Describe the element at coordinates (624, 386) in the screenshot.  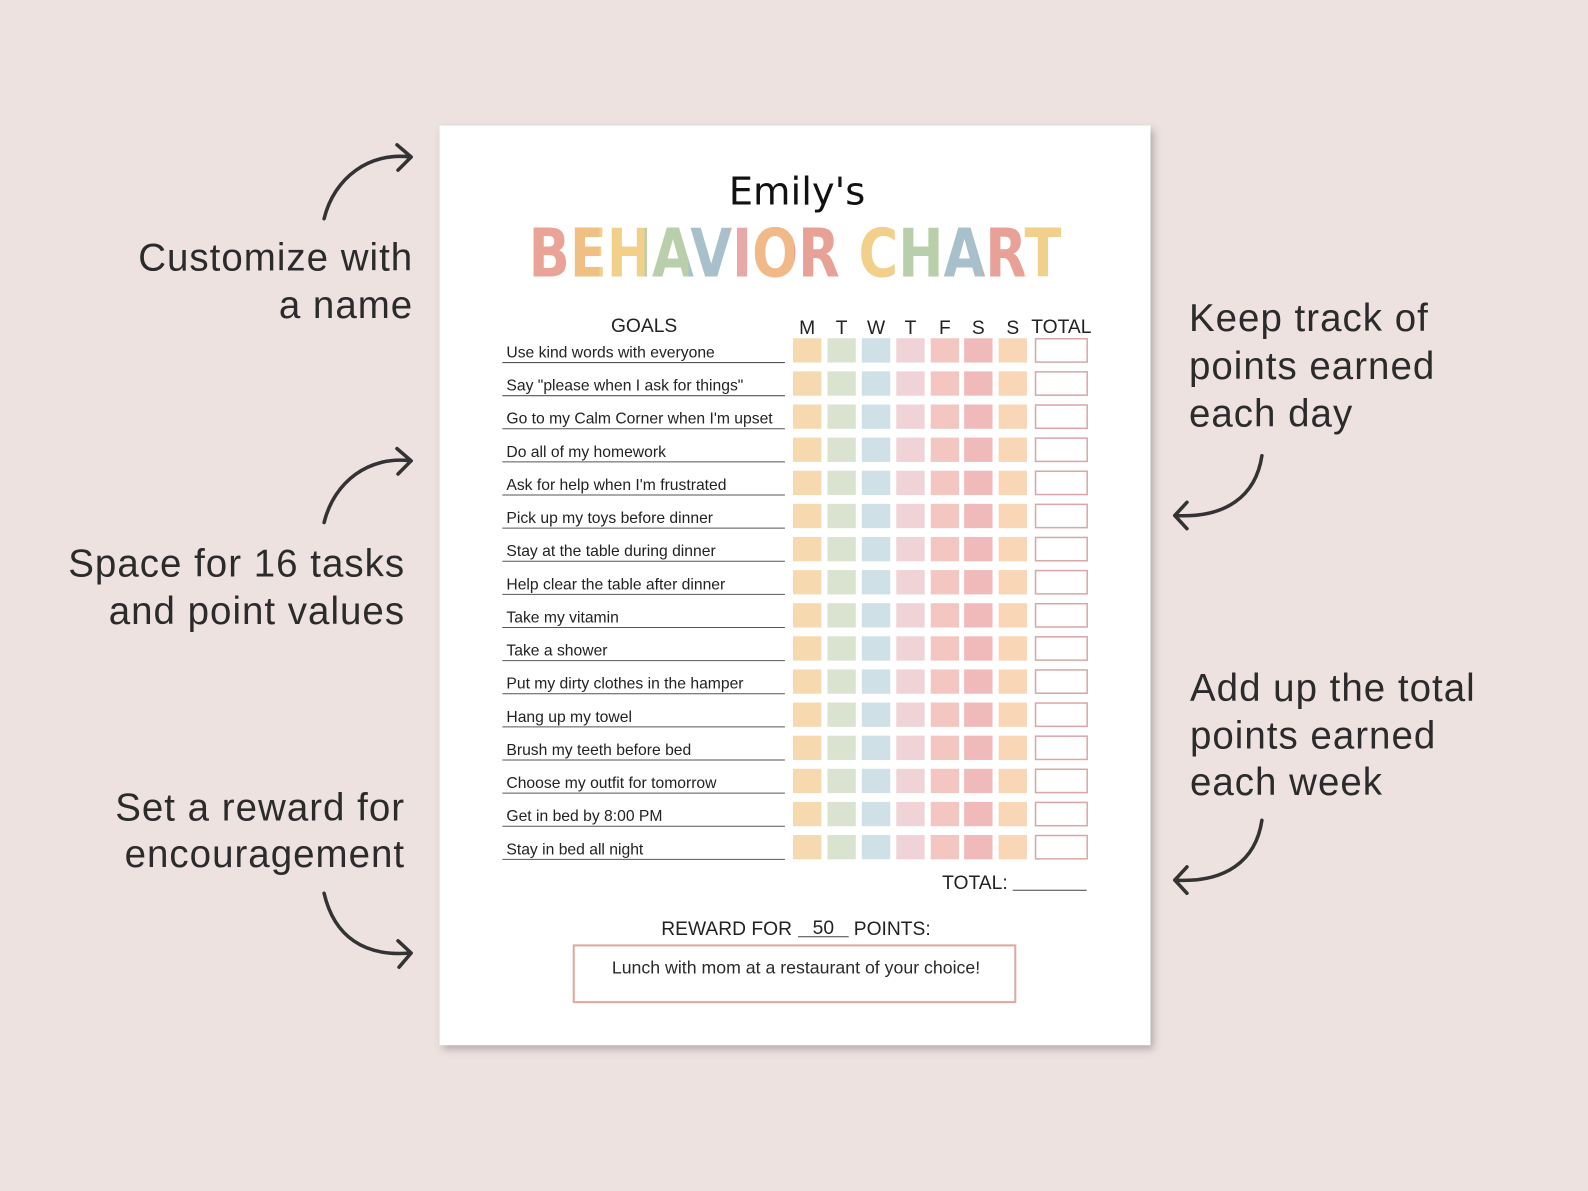
I see `goal-text: Say "please when I ask for things"` at that location.